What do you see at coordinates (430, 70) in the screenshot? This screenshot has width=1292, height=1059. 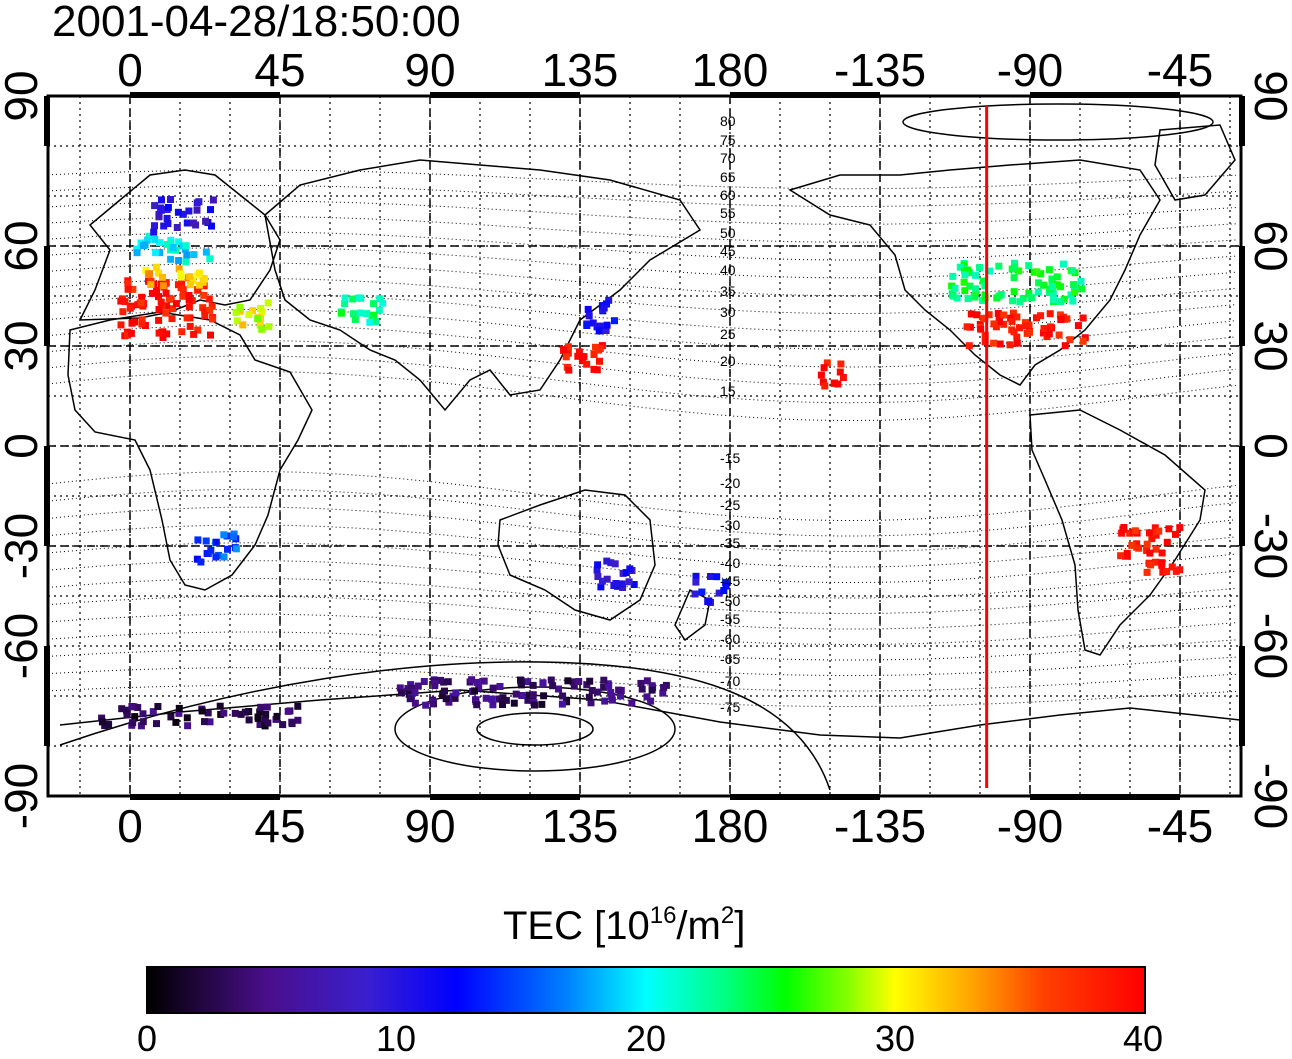 I see `top-lon-label: 90` at bounding box center [430, 70].